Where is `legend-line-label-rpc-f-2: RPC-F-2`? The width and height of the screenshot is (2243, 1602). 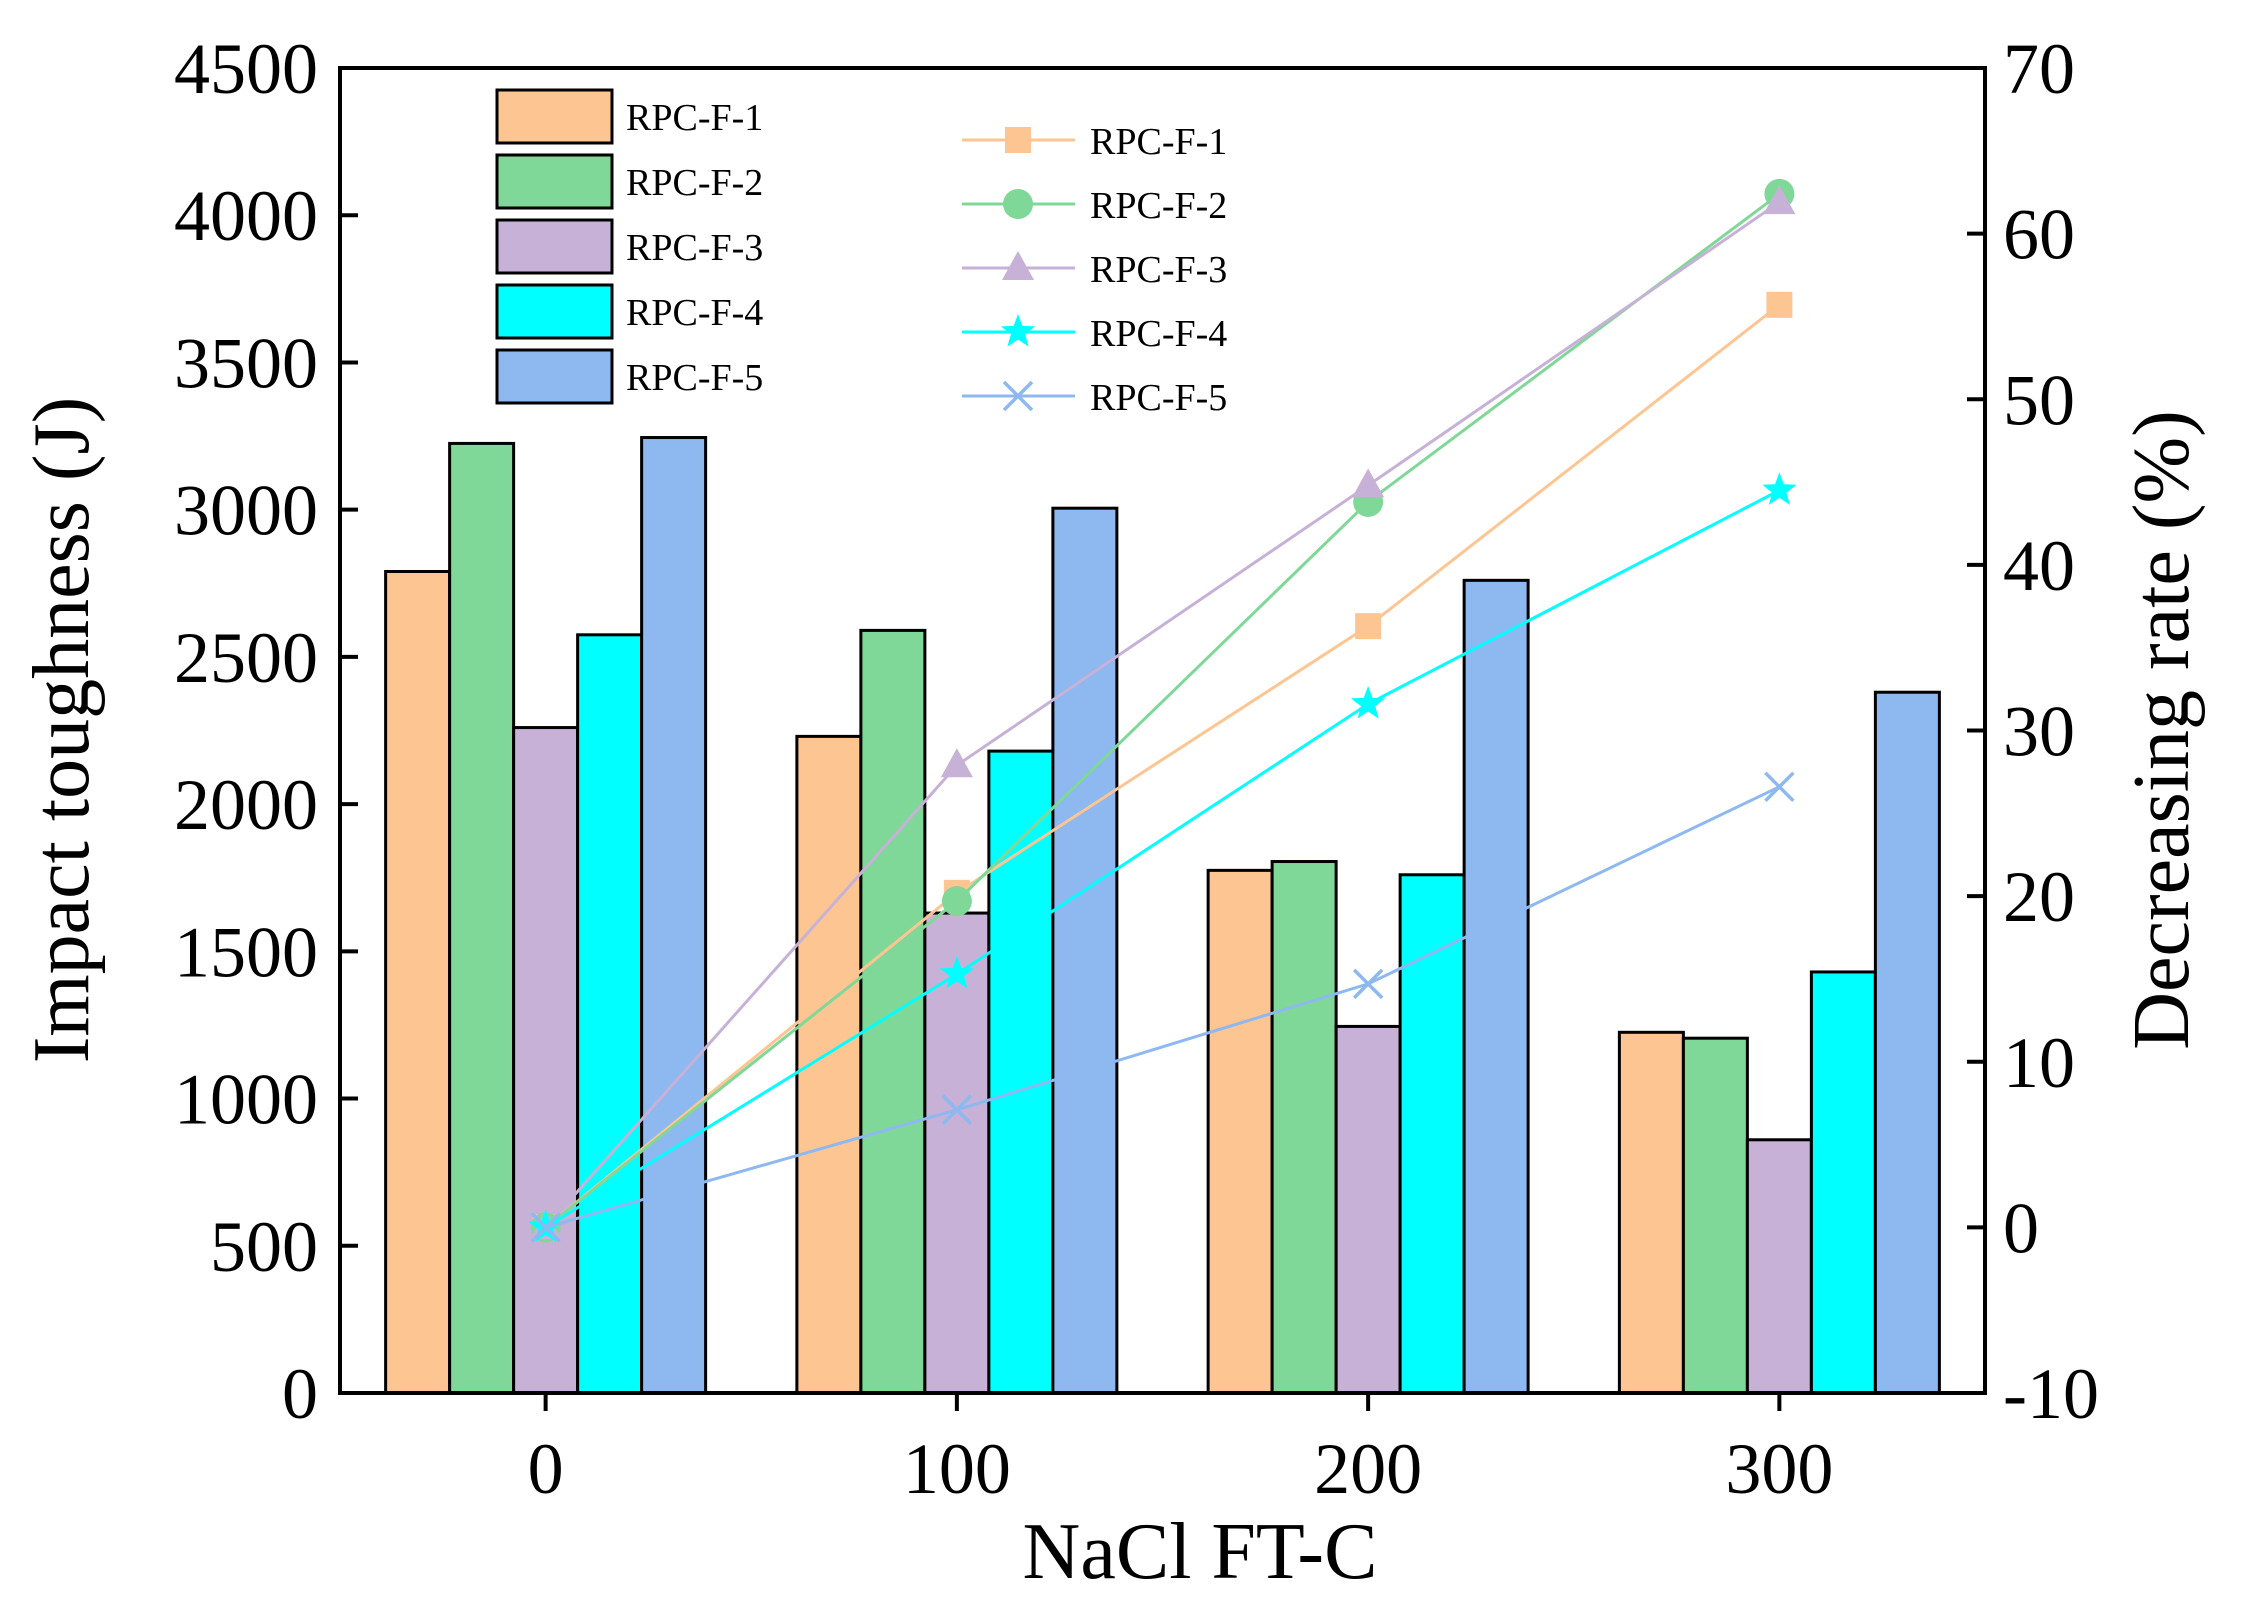 legend-line-label-rpc-f-2: RPC-F-2 is located at coordinates (1158, 206).